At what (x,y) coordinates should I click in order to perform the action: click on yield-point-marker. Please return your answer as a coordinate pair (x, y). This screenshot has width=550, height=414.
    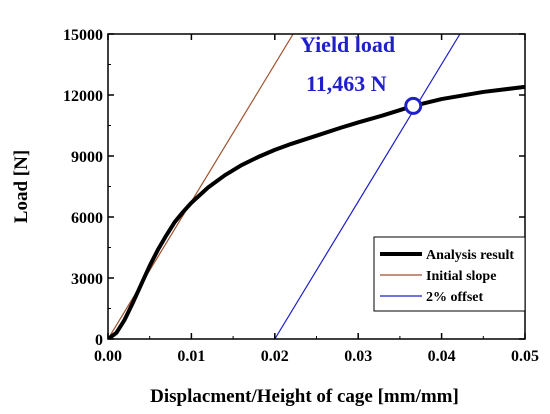
    Looking at the image, I should click on (413, 105).